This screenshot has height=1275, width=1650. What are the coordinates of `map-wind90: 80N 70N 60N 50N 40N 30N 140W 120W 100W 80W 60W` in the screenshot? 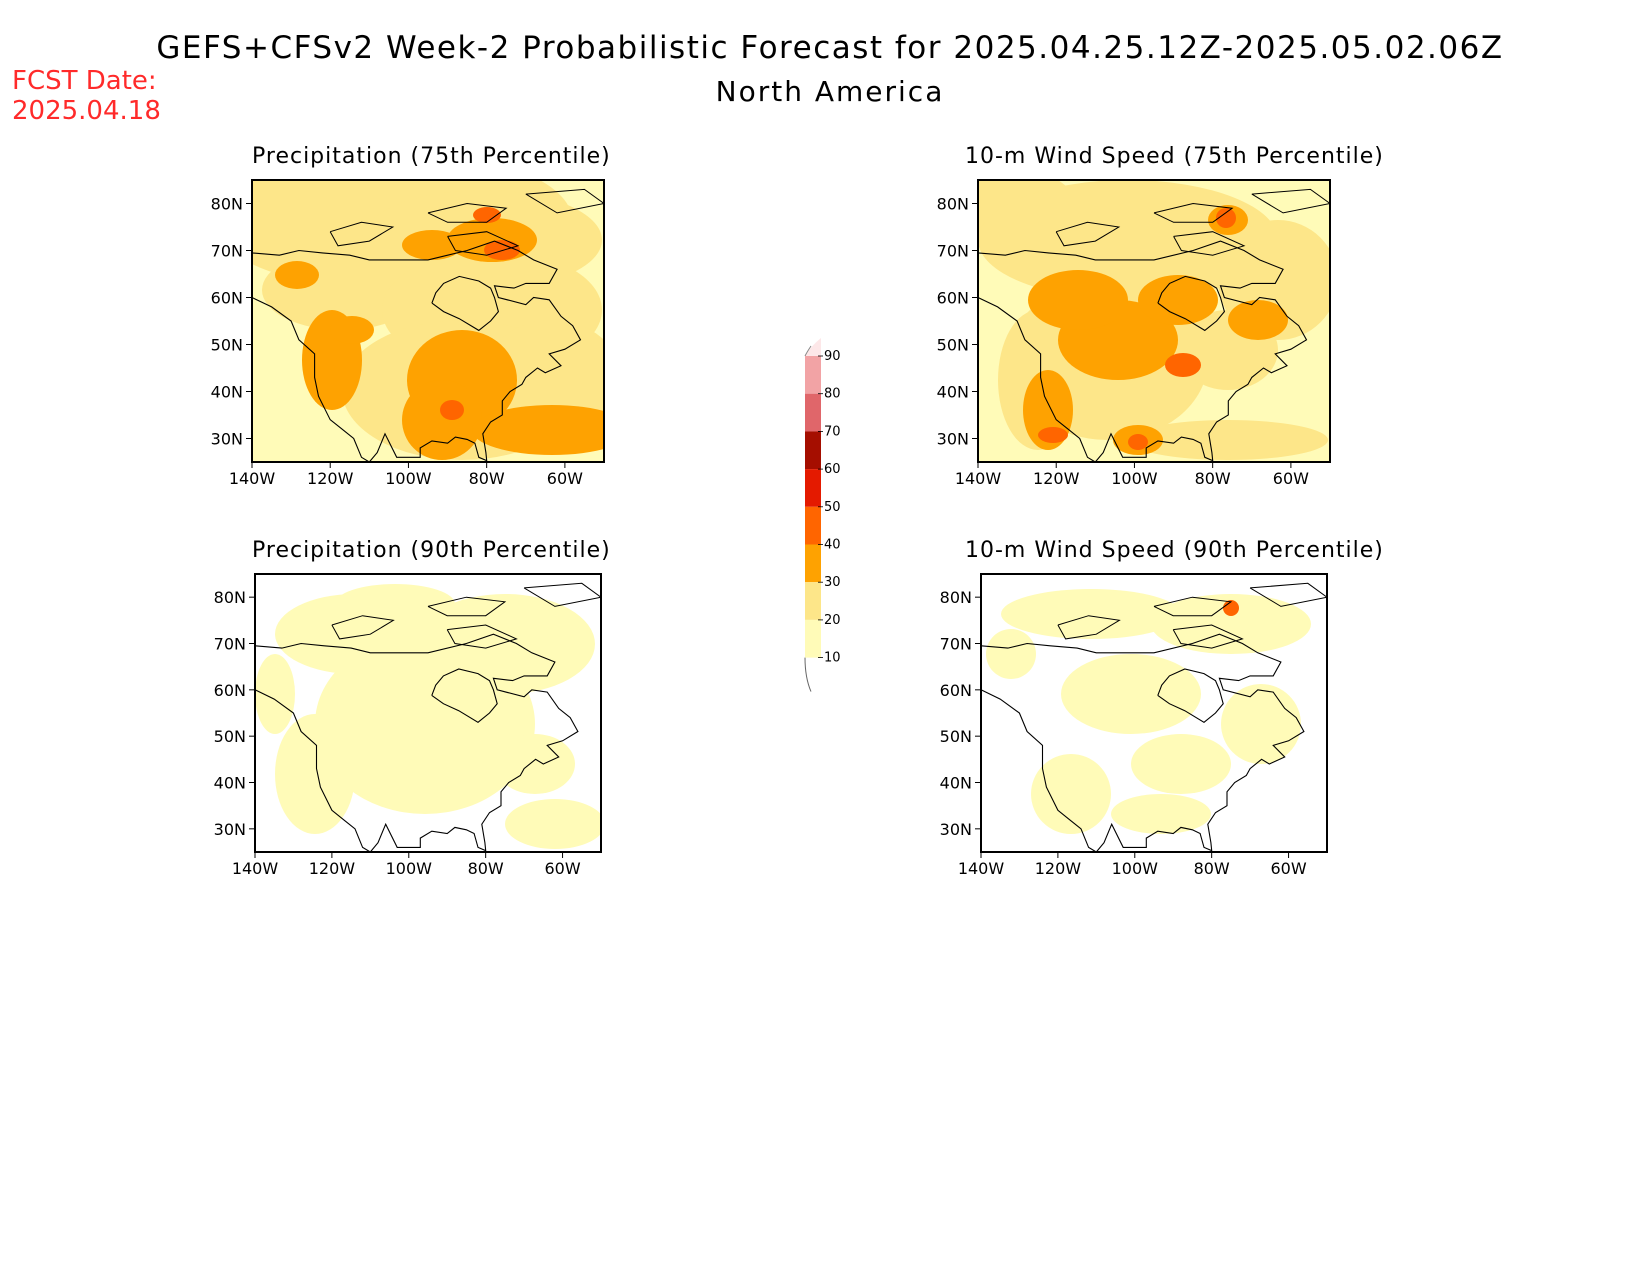 It's located at (1133, 728).